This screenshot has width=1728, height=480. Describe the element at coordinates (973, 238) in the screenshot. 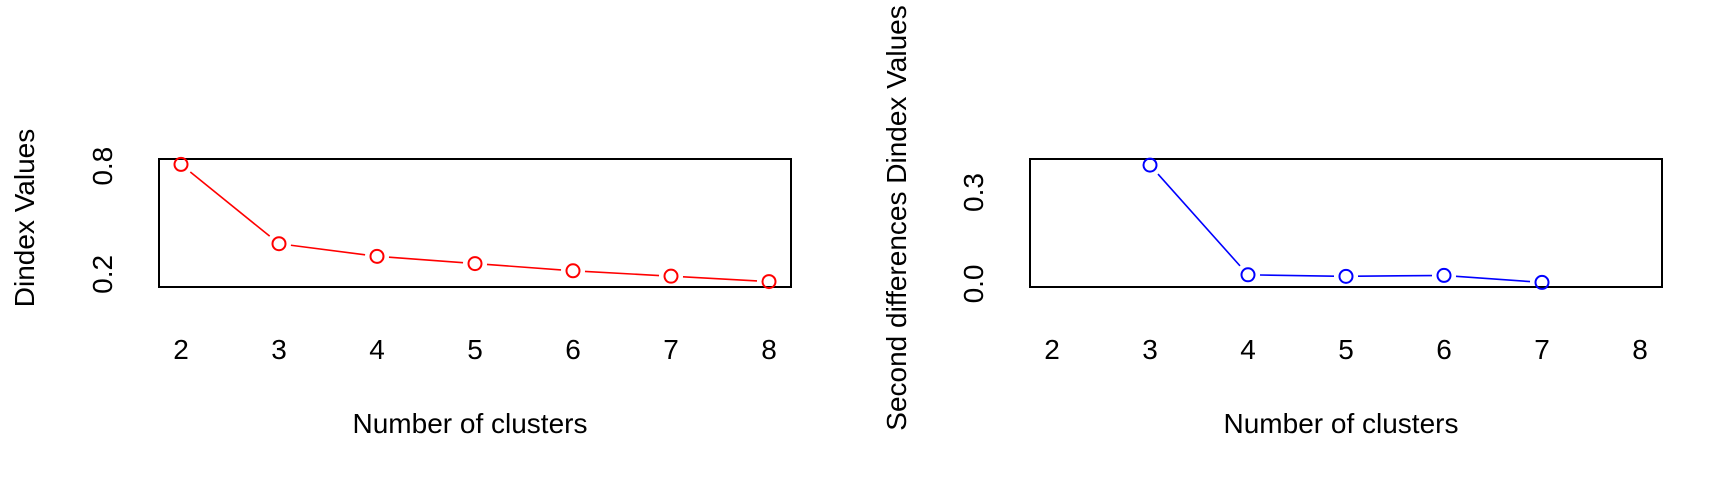

I see `y-tick-labels: 0.0 0.3` at that location.